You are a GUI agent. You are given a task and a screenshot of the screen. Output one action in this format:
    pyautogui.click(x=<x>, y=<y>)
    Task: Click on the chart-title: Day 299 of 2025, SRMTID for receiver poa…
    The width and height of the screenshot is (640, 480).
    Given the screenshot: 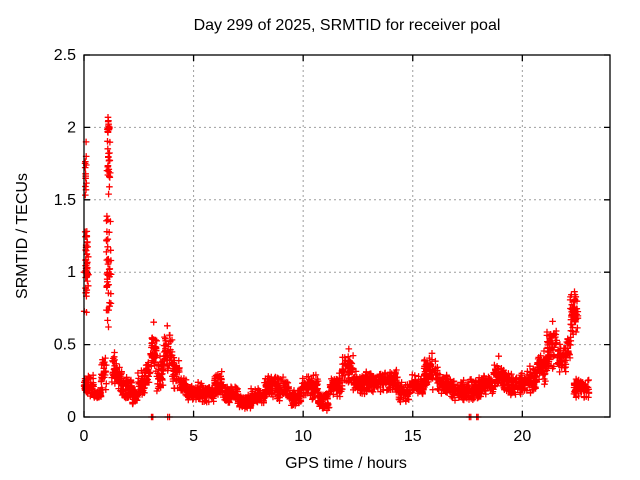 What is the action you would take?
    pyautogui.click(x=347, y=25)
    